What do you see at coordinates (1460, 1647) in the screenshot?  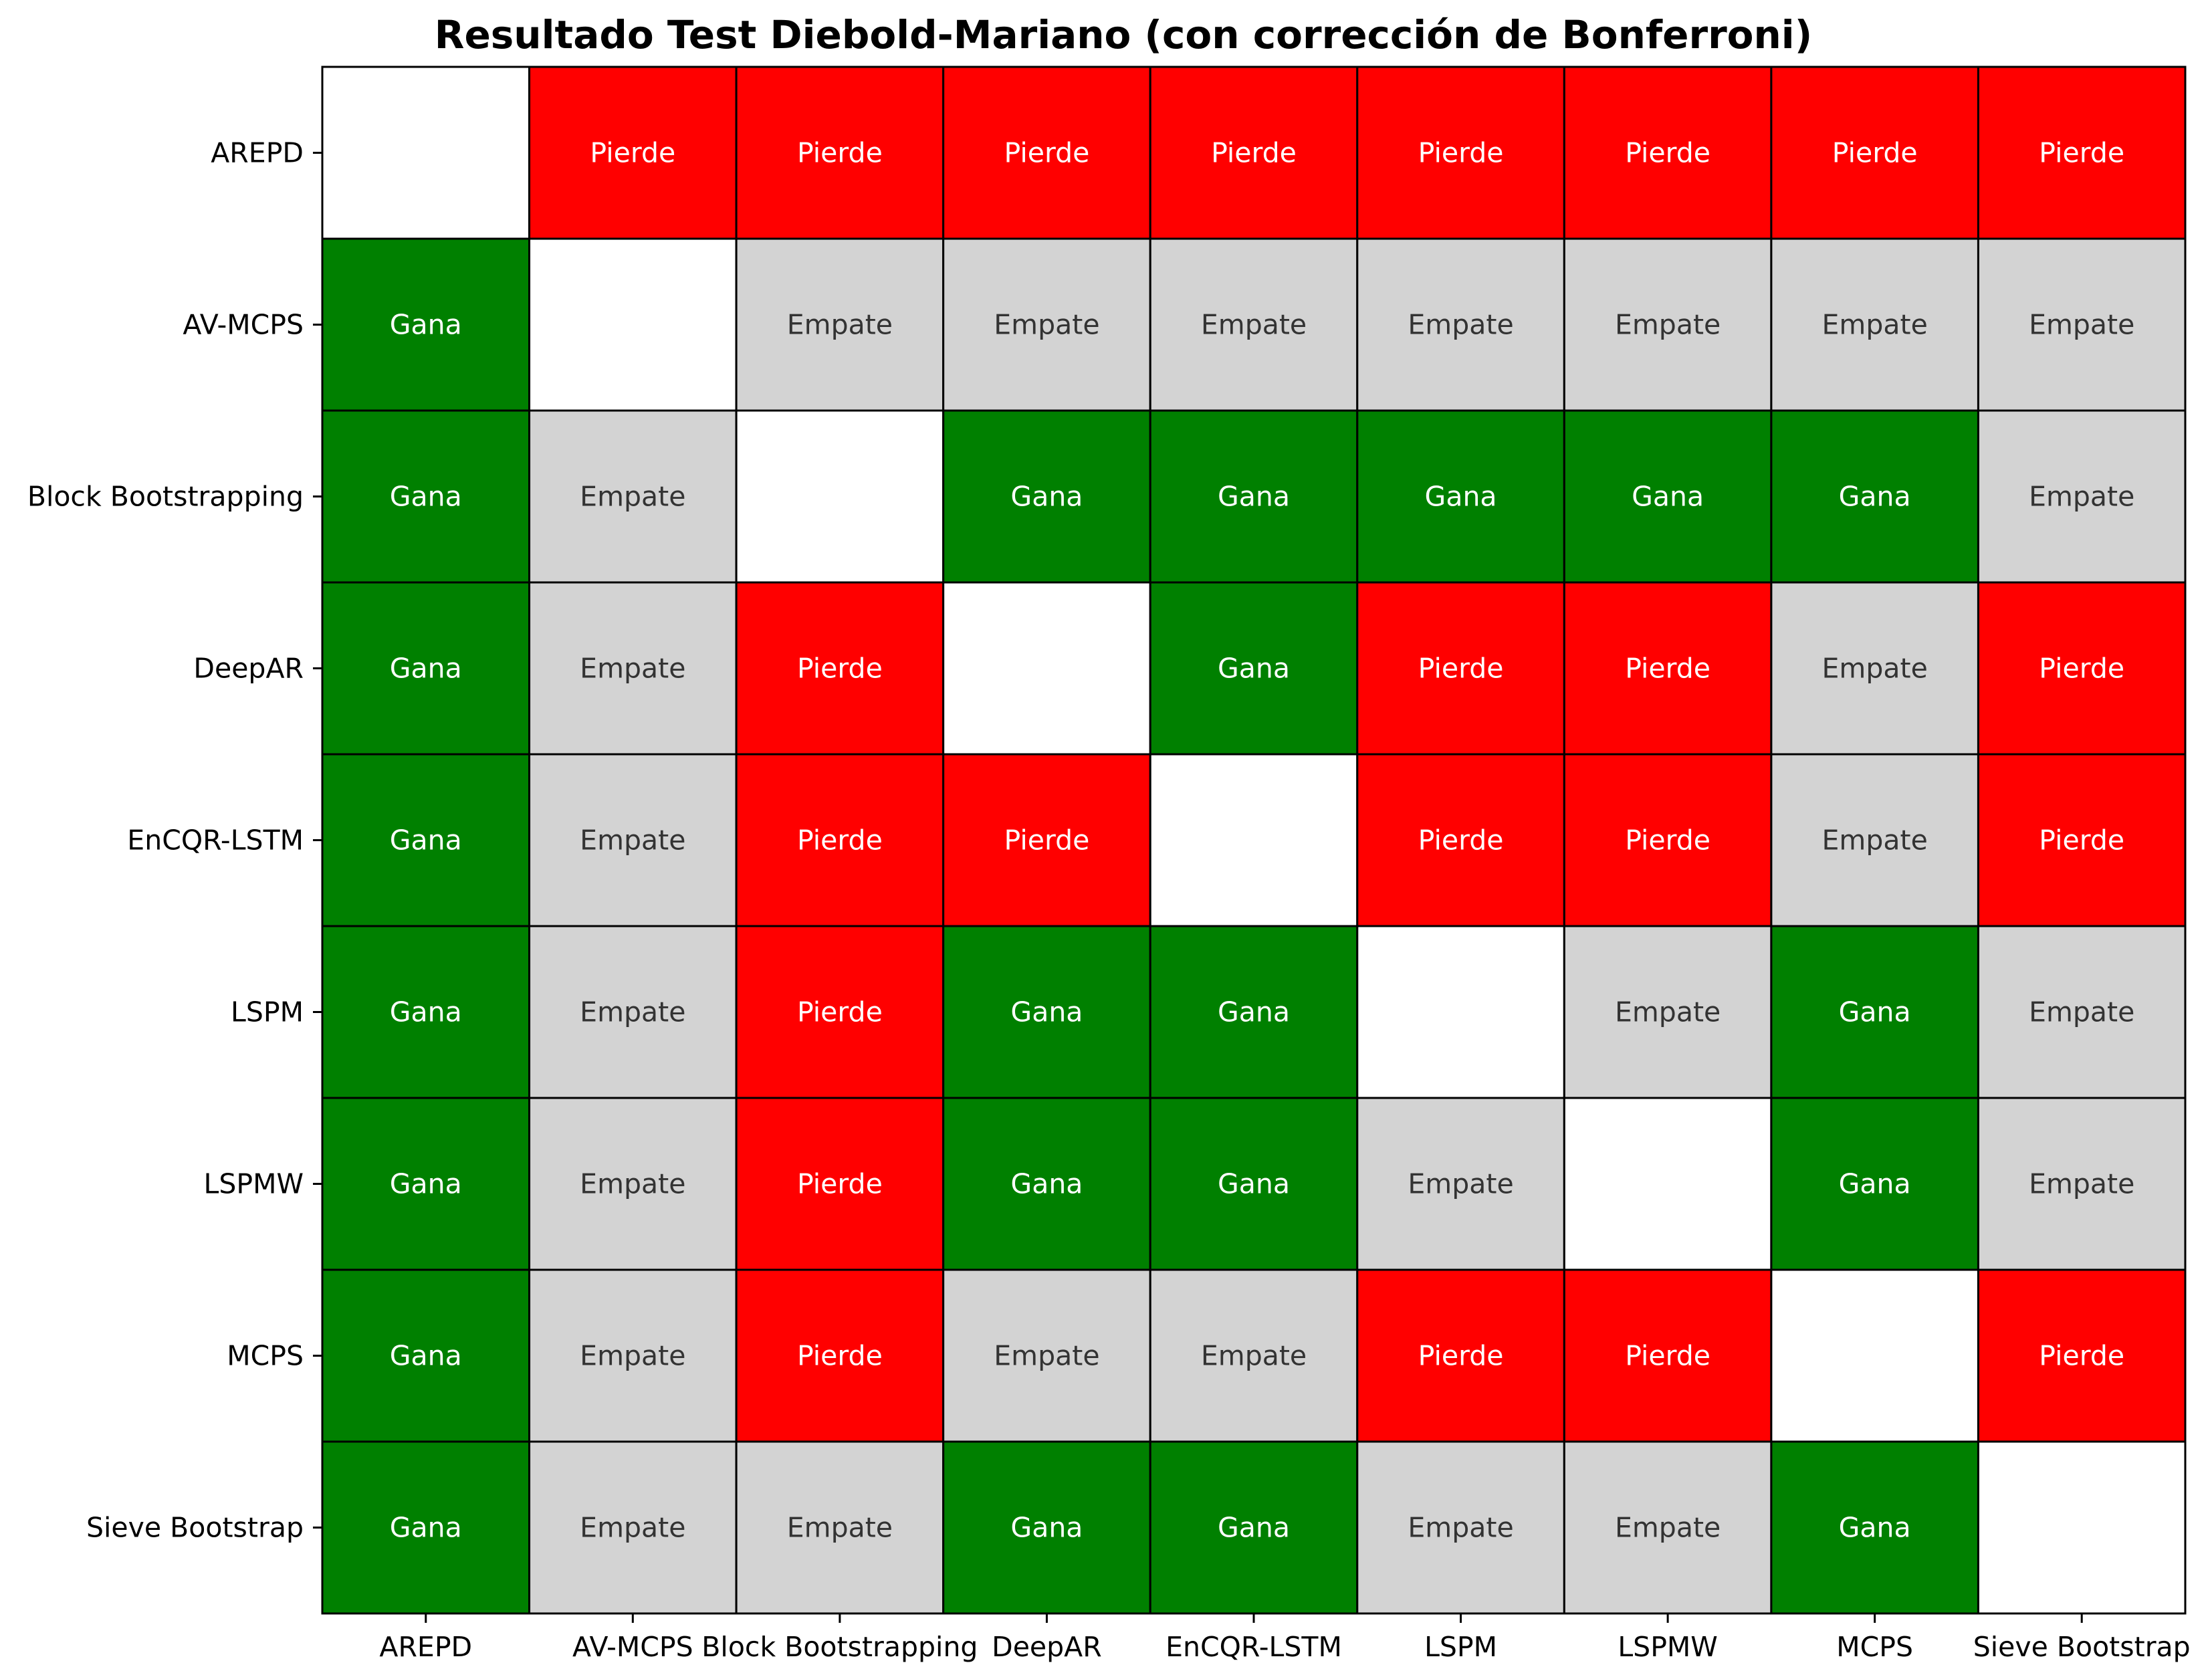 I see `x-tick-label: LSPM` at bounding box center [1460, 1647].